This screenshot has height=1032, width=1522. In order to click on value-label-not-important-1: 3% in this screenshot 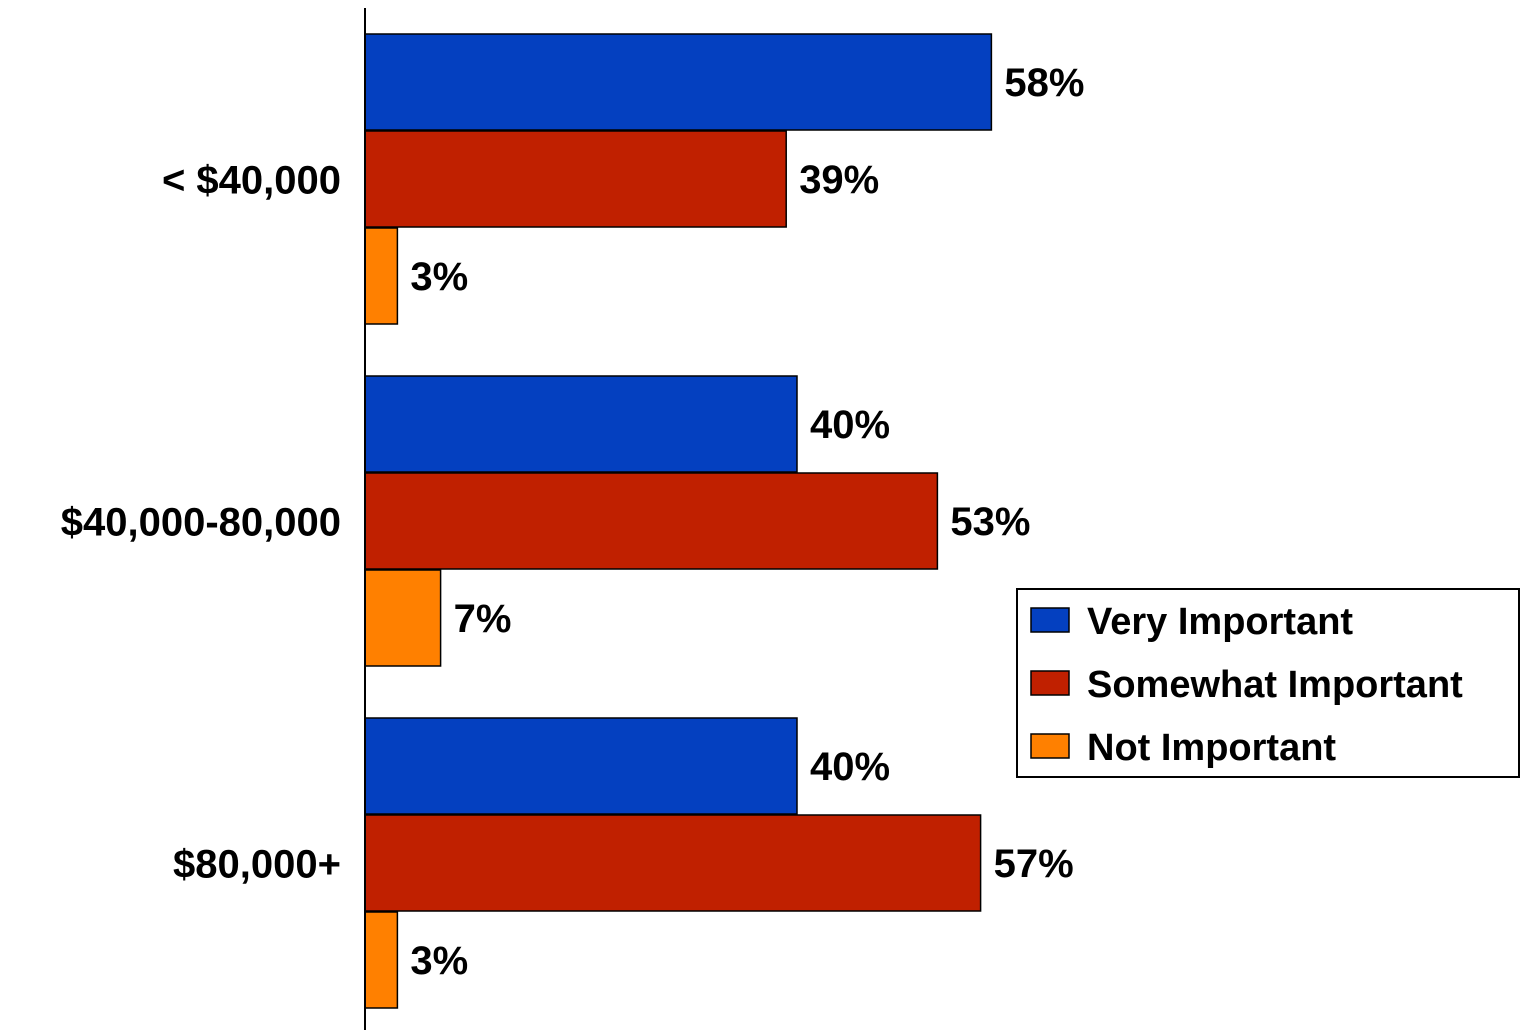, I will do `click(439, 277)`.